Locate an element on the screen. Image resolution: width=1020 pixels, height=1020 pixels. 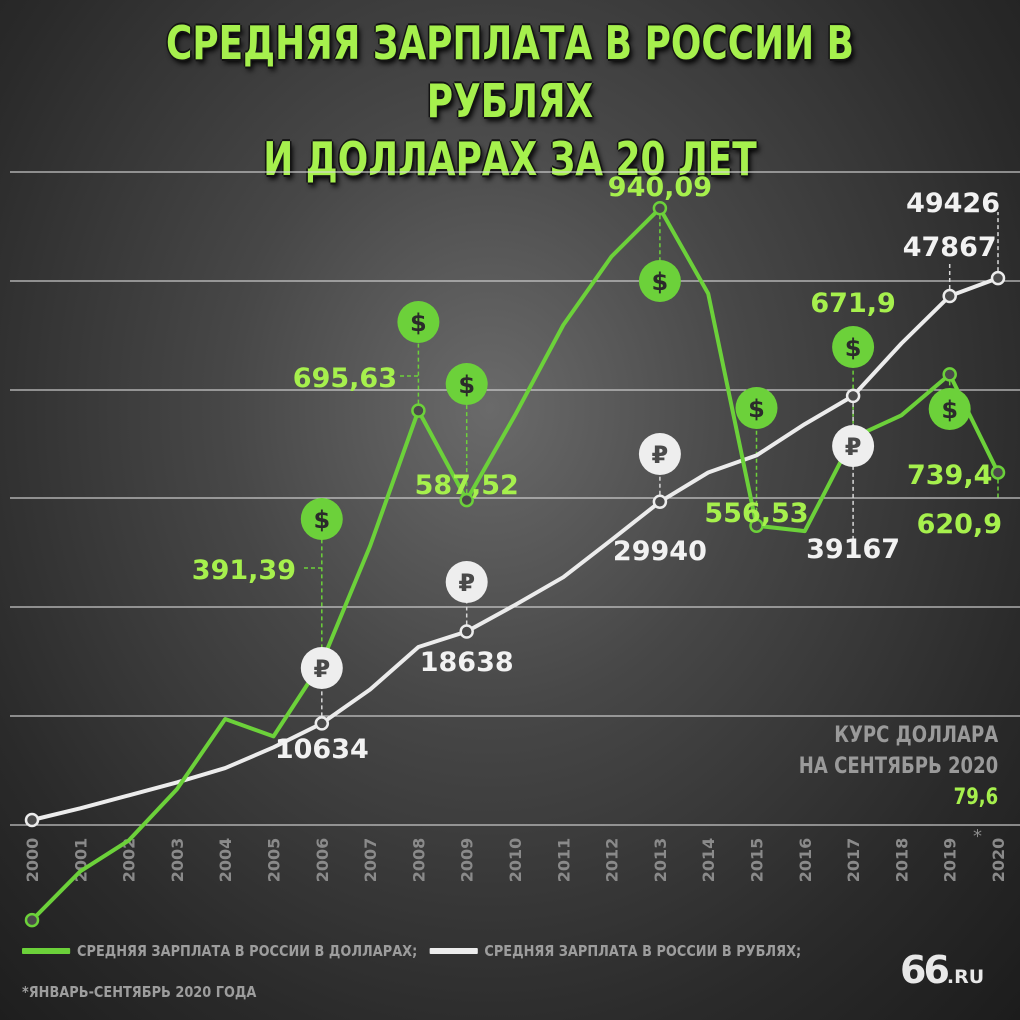
rub-value-label-2009: 18638 is located at coordinates (467, 662).